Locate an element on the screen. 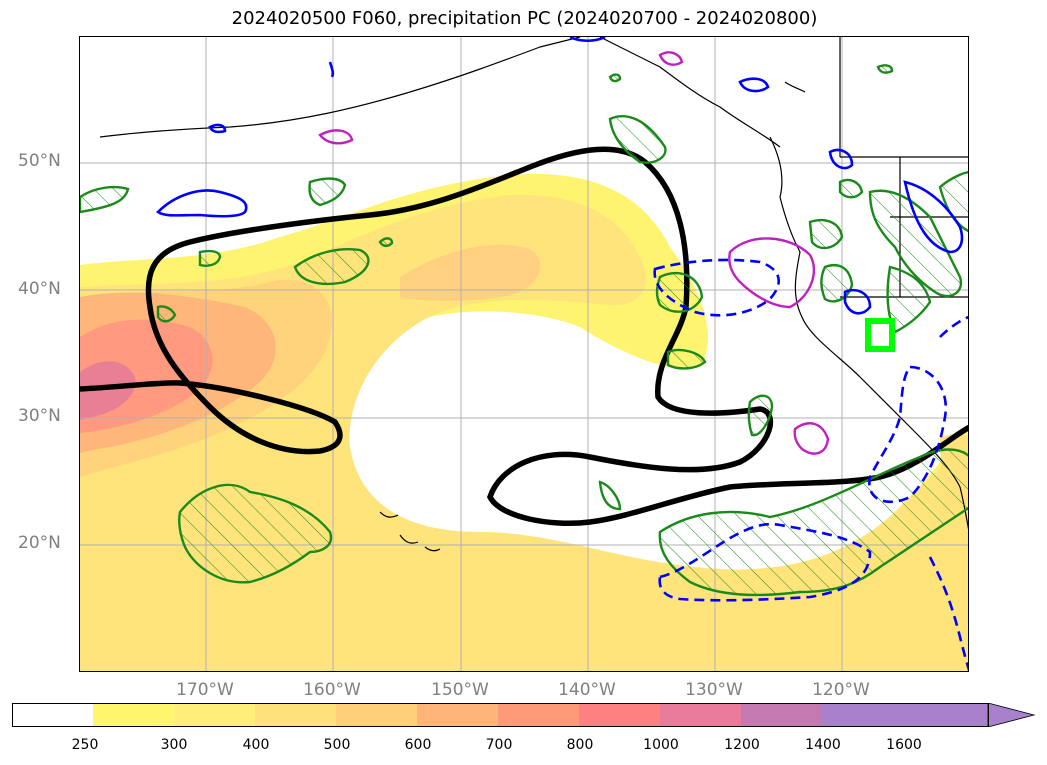 Image resolution: width=1047 pixels, height=765 pixels. lon-label-160w: 160°W is located at coordinates (332, 690).